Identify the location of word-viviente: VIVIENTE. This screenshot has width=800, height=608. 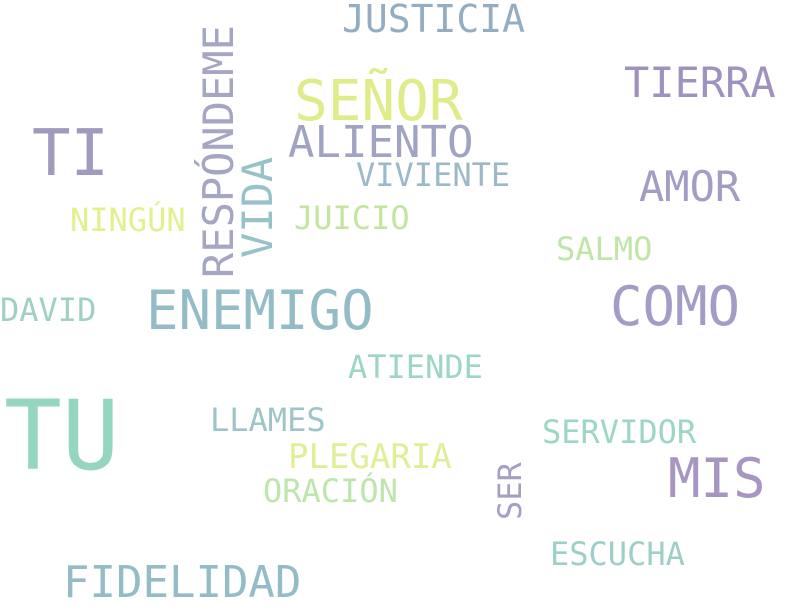
(433, 175).